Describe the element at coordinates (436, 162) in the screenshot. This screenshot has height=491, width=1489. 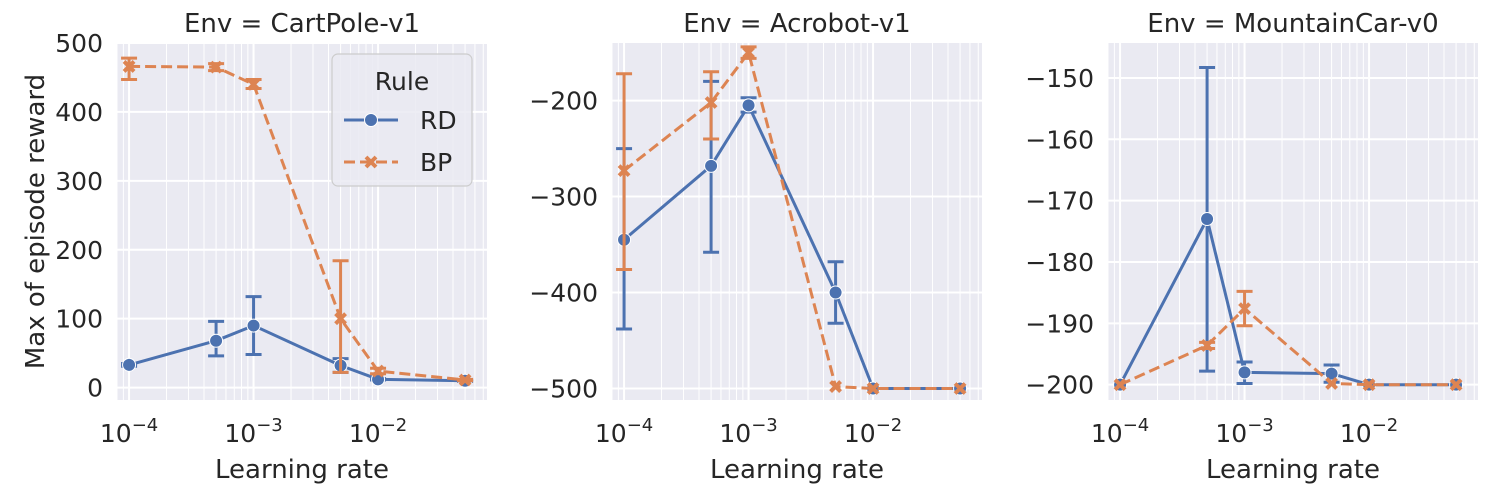
I see `legend-label: BP` at that location.